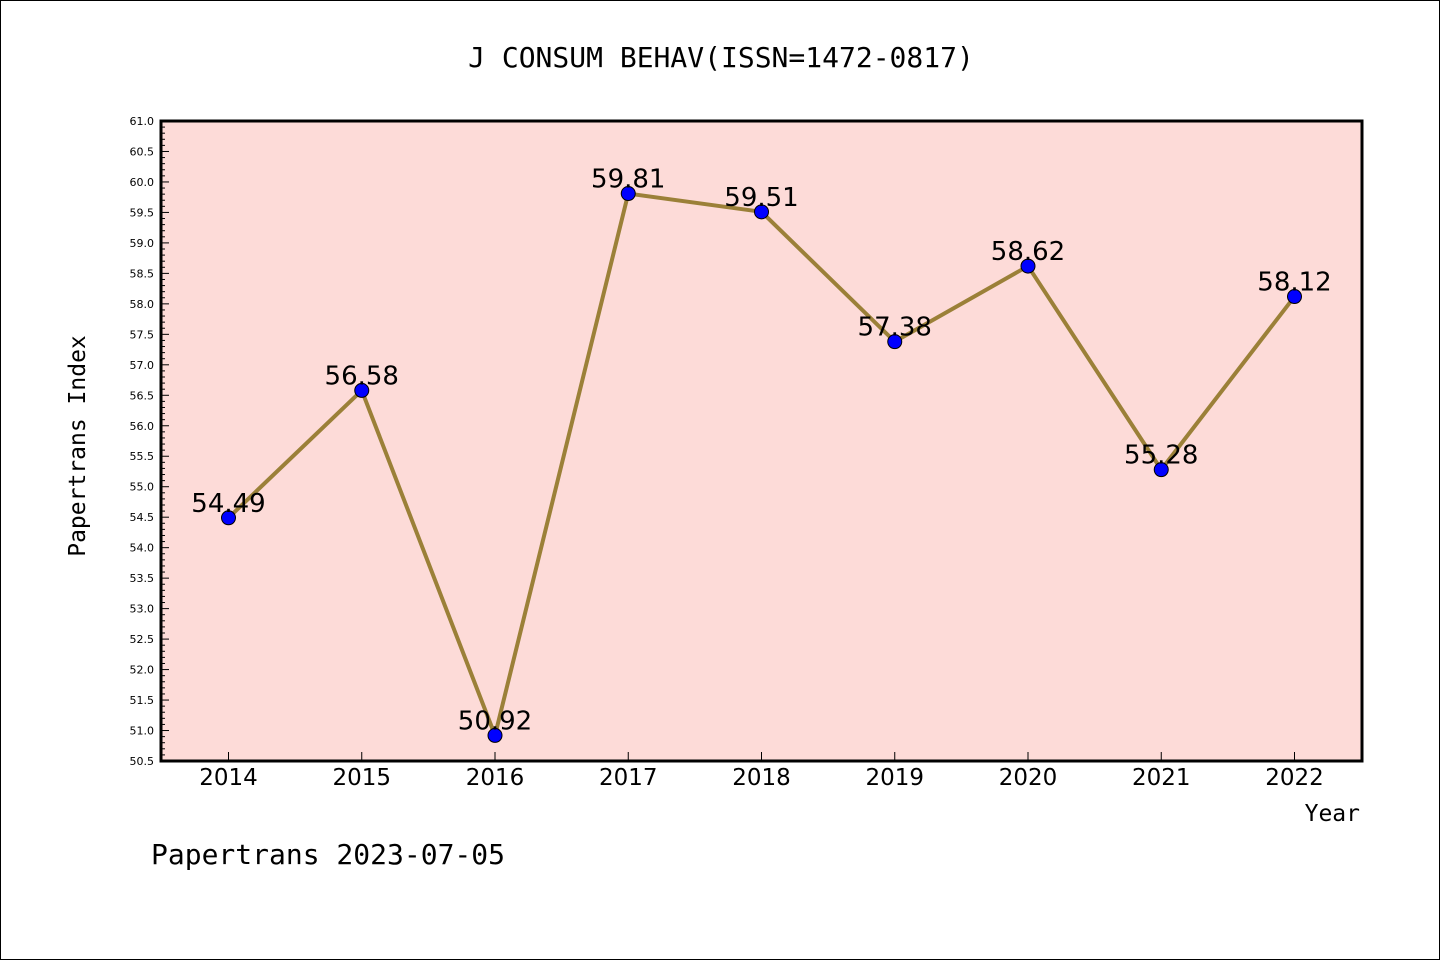 Image resolution: width=1440 pixels, height=961 pixels. I want to click on y-tick-label: 52.0, so click(142, 670).